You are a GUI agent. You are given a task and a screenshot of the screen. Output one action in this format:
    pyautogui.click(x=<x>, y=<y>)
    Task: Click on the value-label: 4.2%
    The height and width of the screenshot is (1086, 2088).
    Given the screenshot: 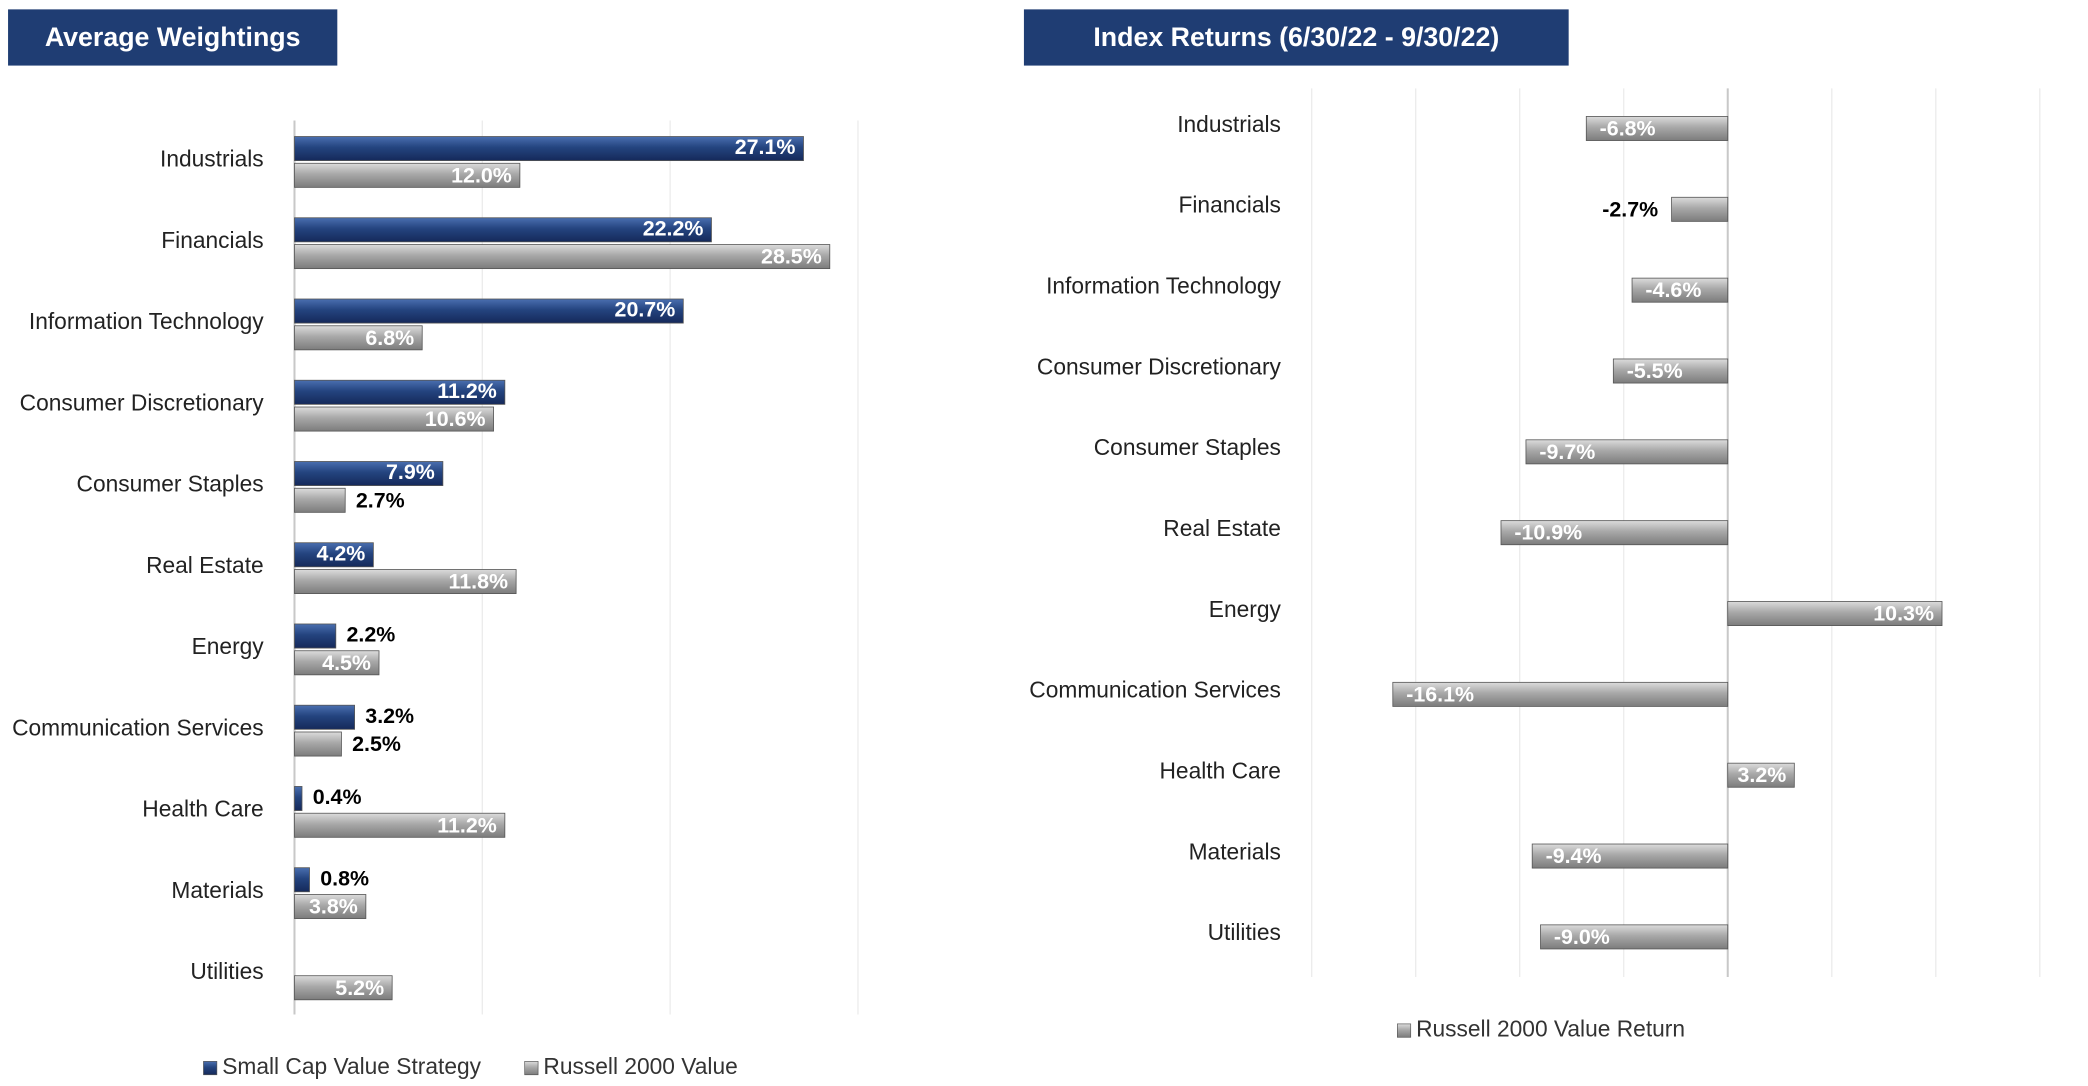 What is the action you would take?
    pyautogui.click(x=341, y=553)
    